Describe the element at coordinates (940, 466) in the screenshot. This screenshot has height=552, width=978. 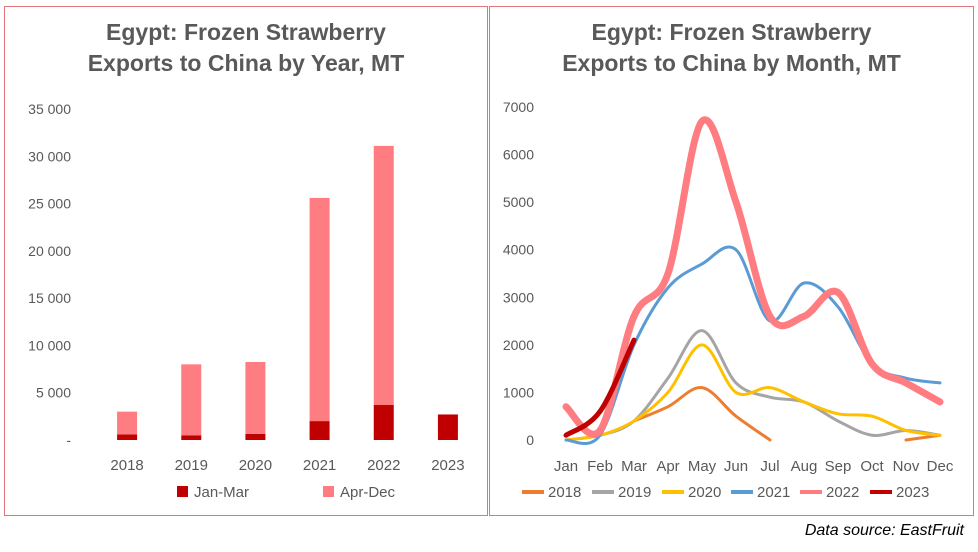
I see `x-tick-label: Dec` at that location.